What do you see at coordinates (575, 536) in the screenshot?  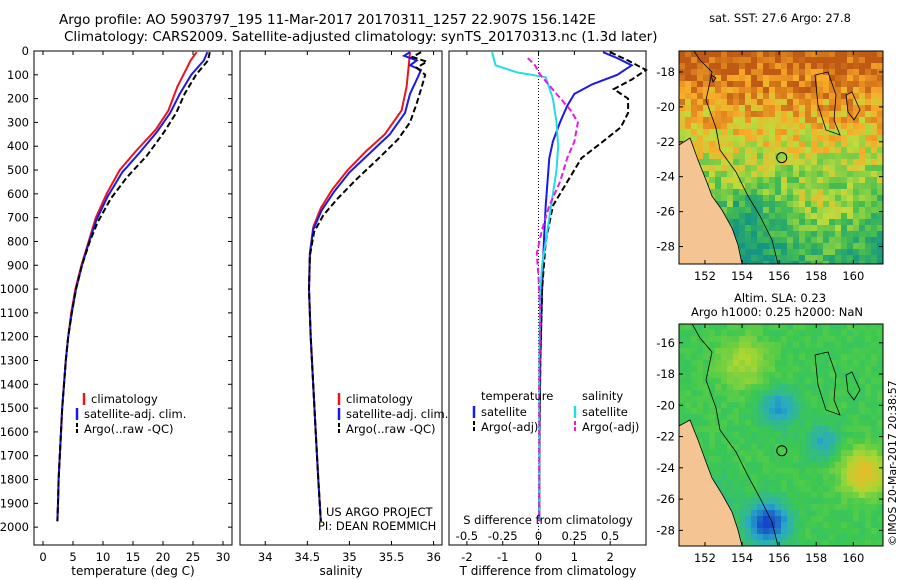 I see `diff-s-tick-label: 0.25` at bounding box center [575, 536].